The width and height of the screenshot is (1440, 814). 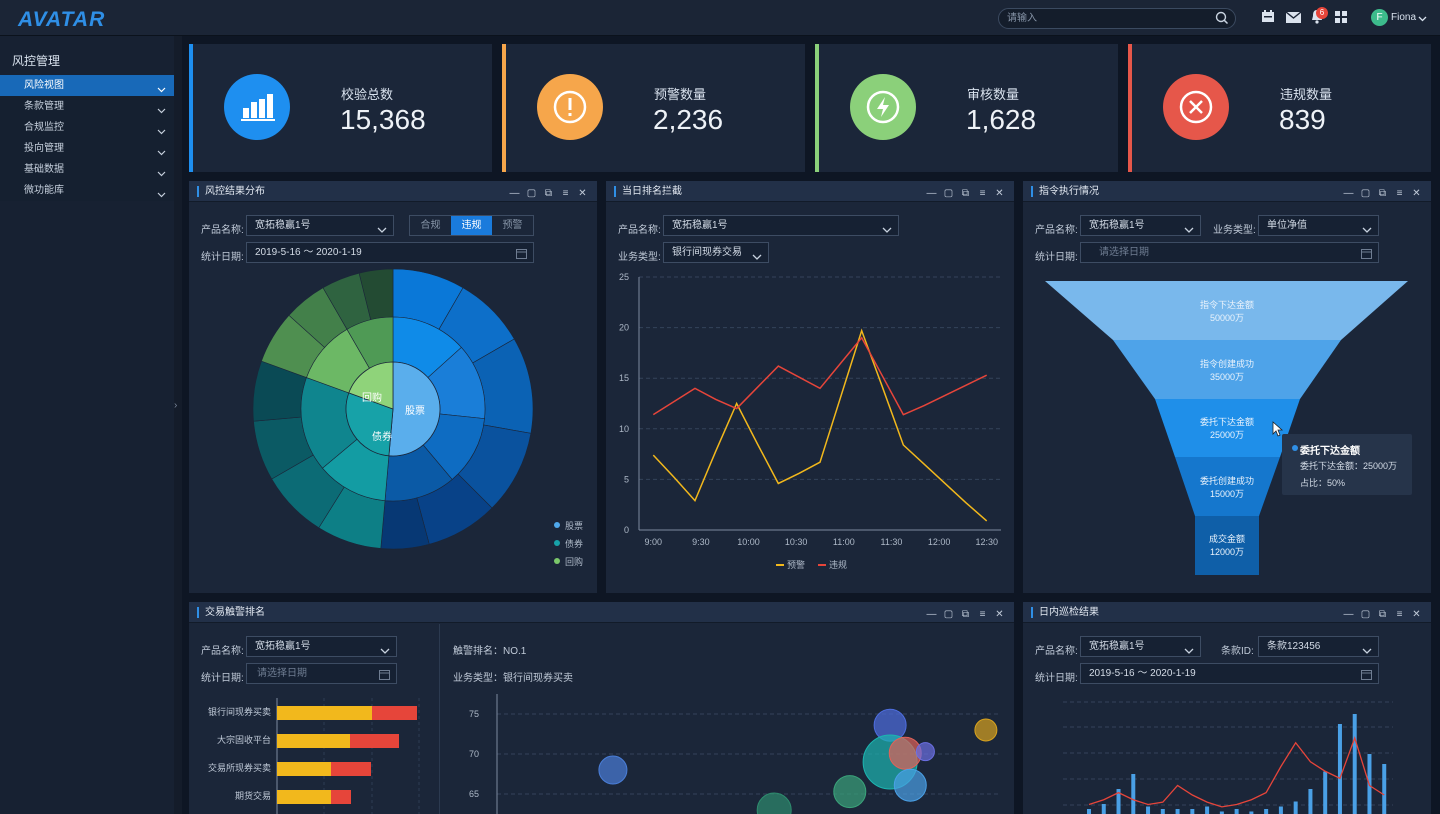 What do you see at coordinates (178, 425) in the screenshot?
I see `sidebar-collapse-handle: ›` at bounding box center [178, 425].